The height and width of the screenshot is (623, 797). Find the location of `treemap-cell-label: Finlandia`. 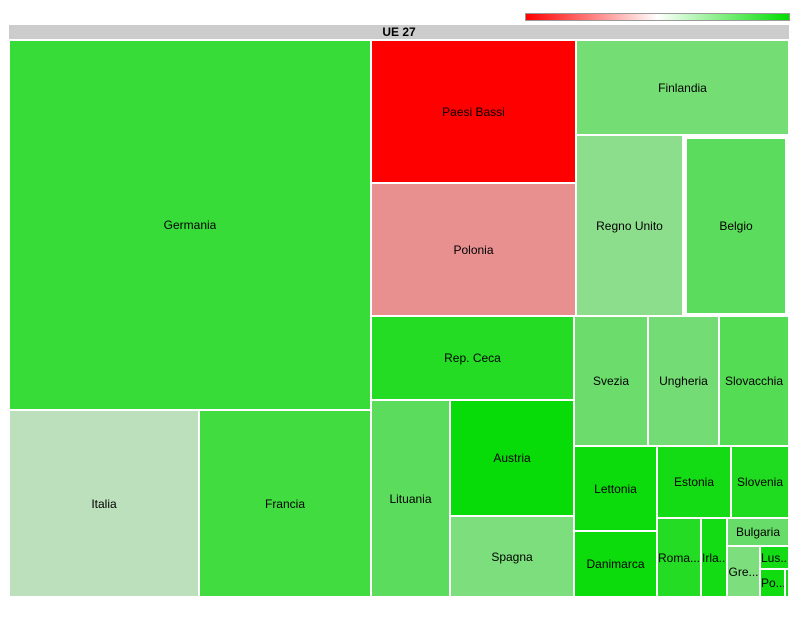

treemap-cell-label: Finlandia is located at coordinates (682, 87).